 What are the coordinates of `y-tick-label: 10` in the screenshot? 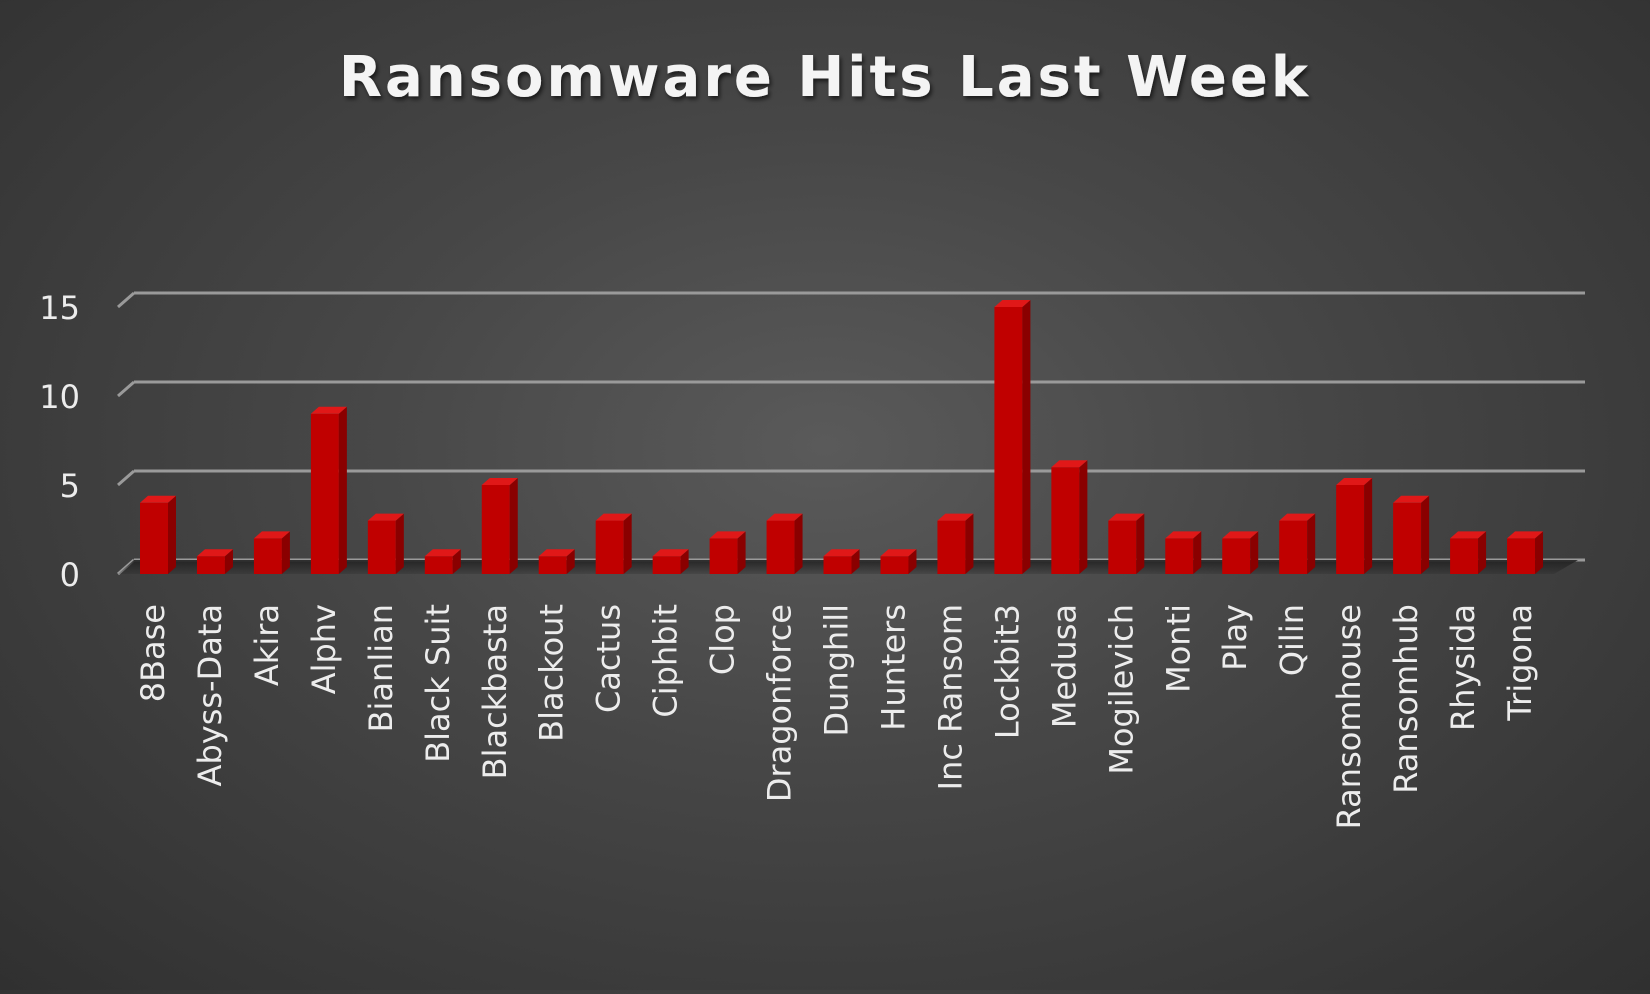 It's located at (59, 397).